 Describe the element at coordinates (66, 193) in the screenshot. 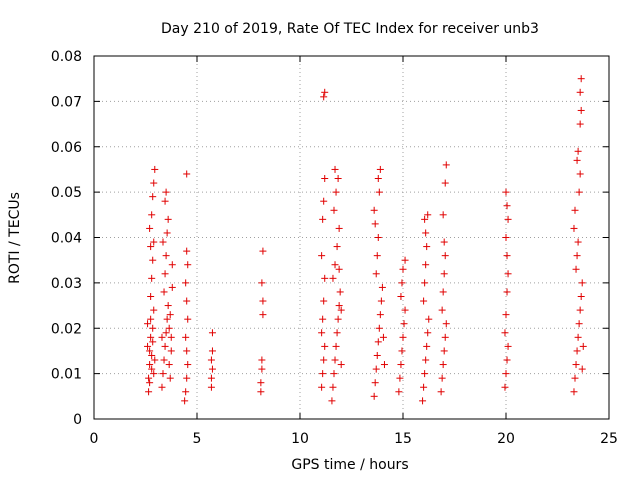

I see `y-tick-label: 0.05` at that location.